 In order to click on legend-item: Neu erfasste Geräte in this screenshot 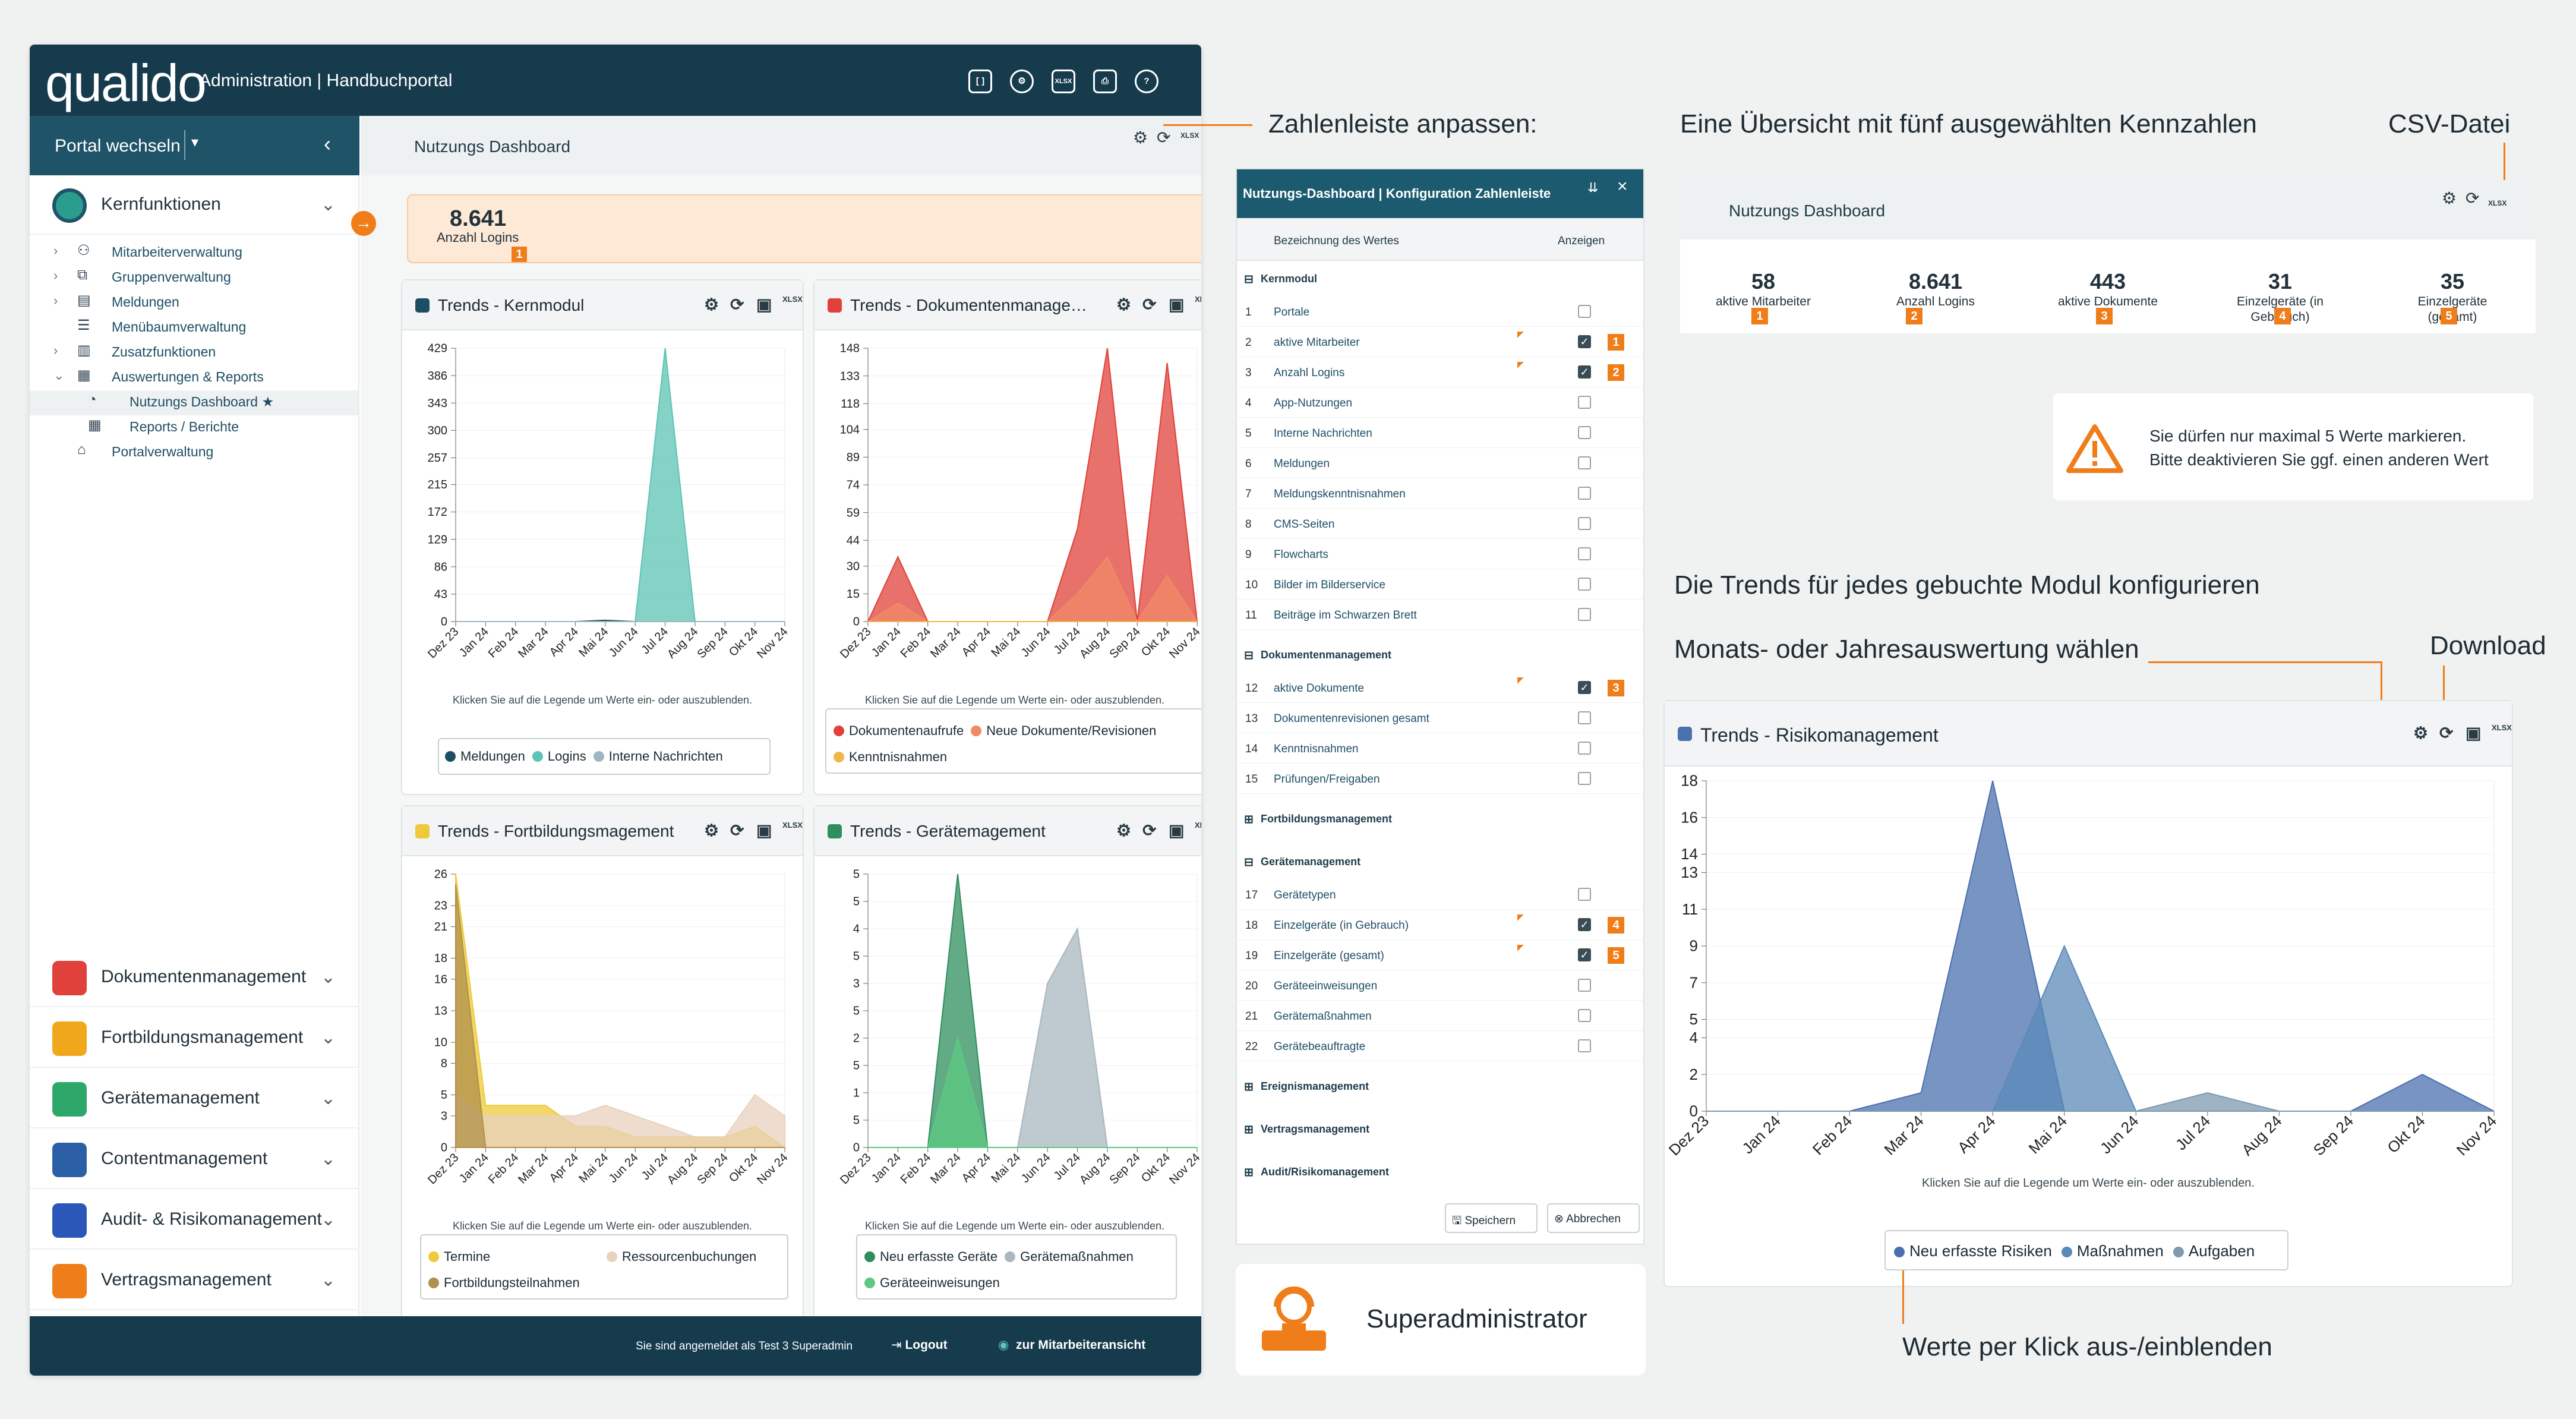, I will do `click(930, 1256)`.